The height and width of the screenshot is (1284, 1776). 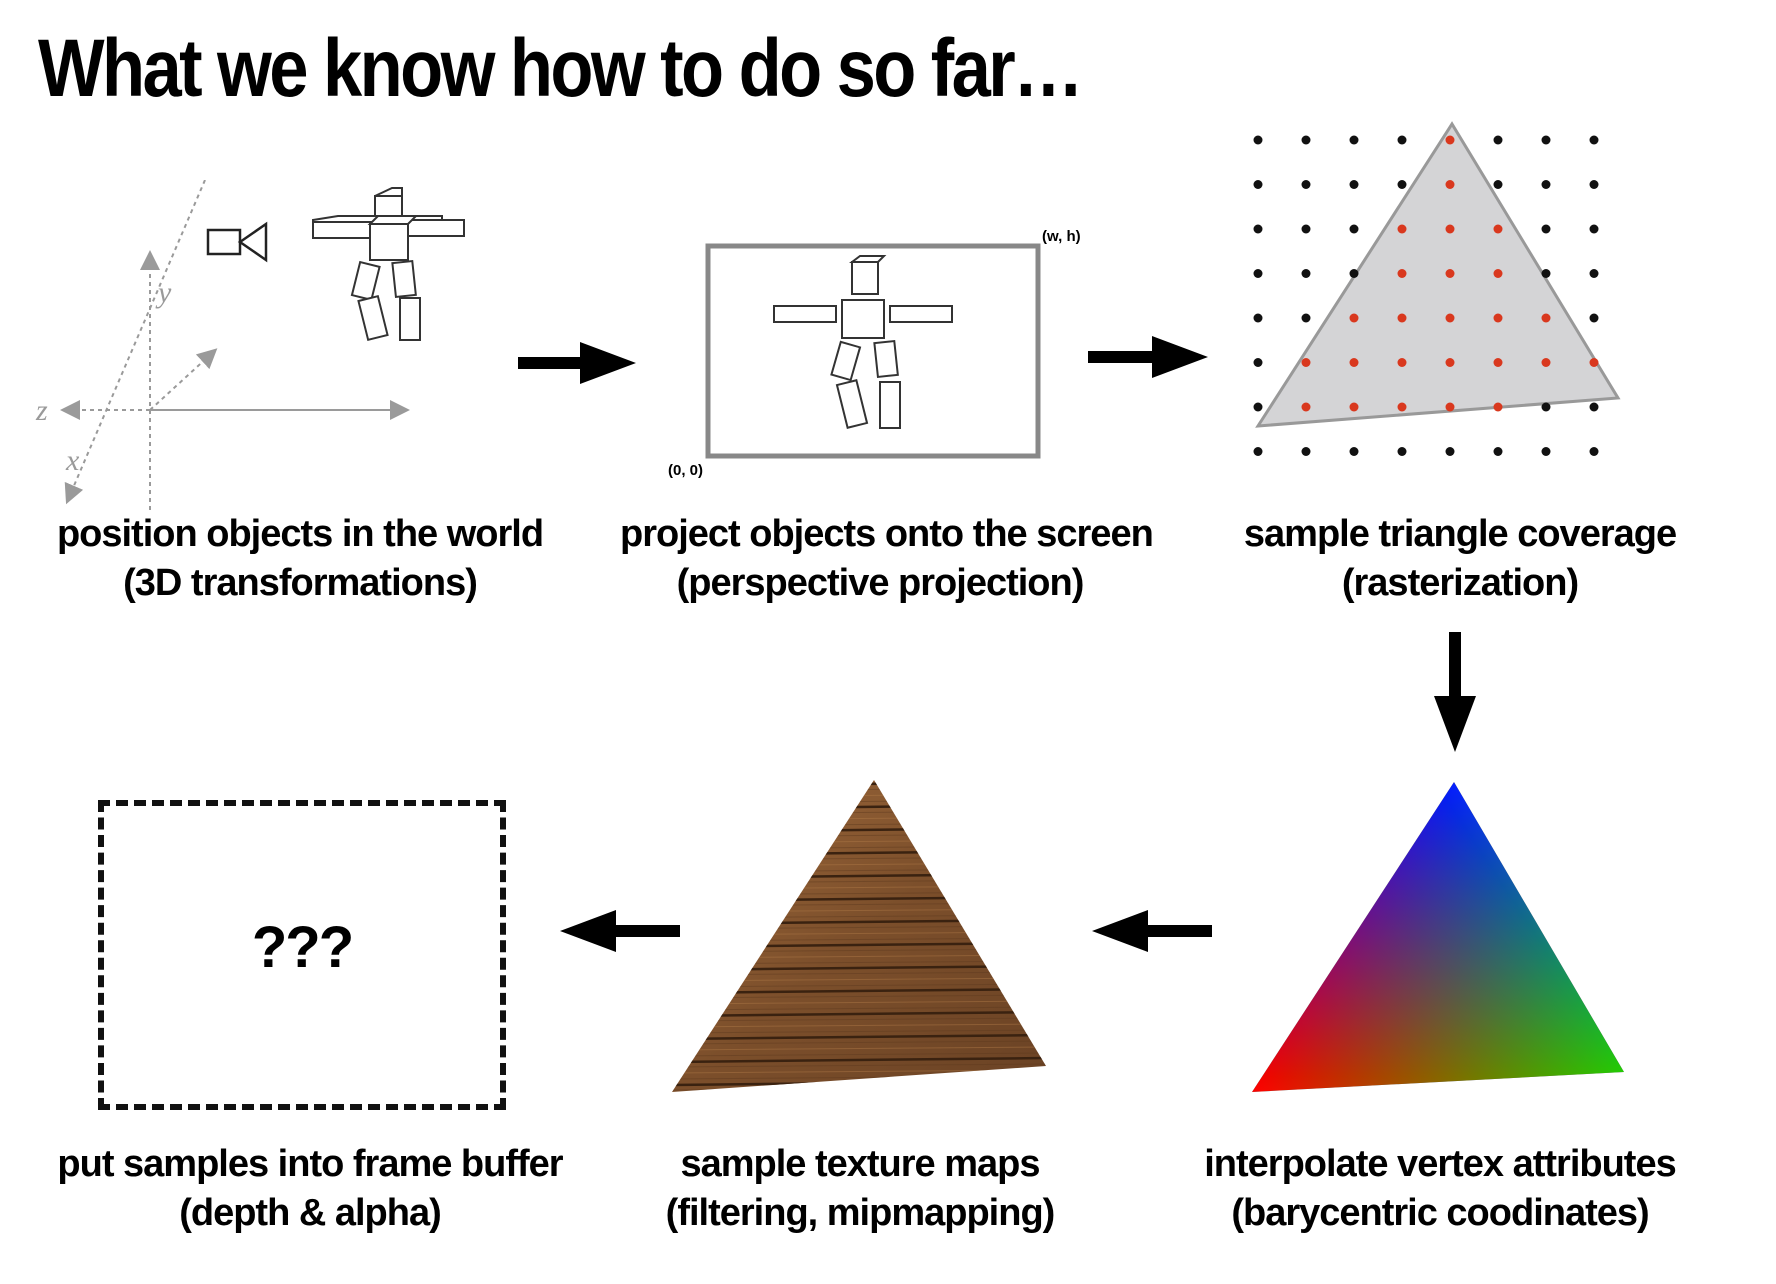 I want to click on unknown-placeholder: ???, so click(x=302, y=947).